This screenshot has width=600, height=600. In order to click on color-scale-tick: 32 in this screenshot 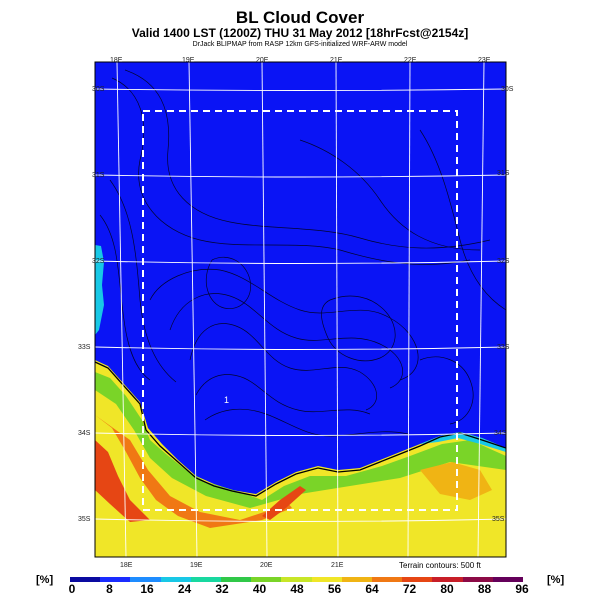, I will do `click(222, 589)`.